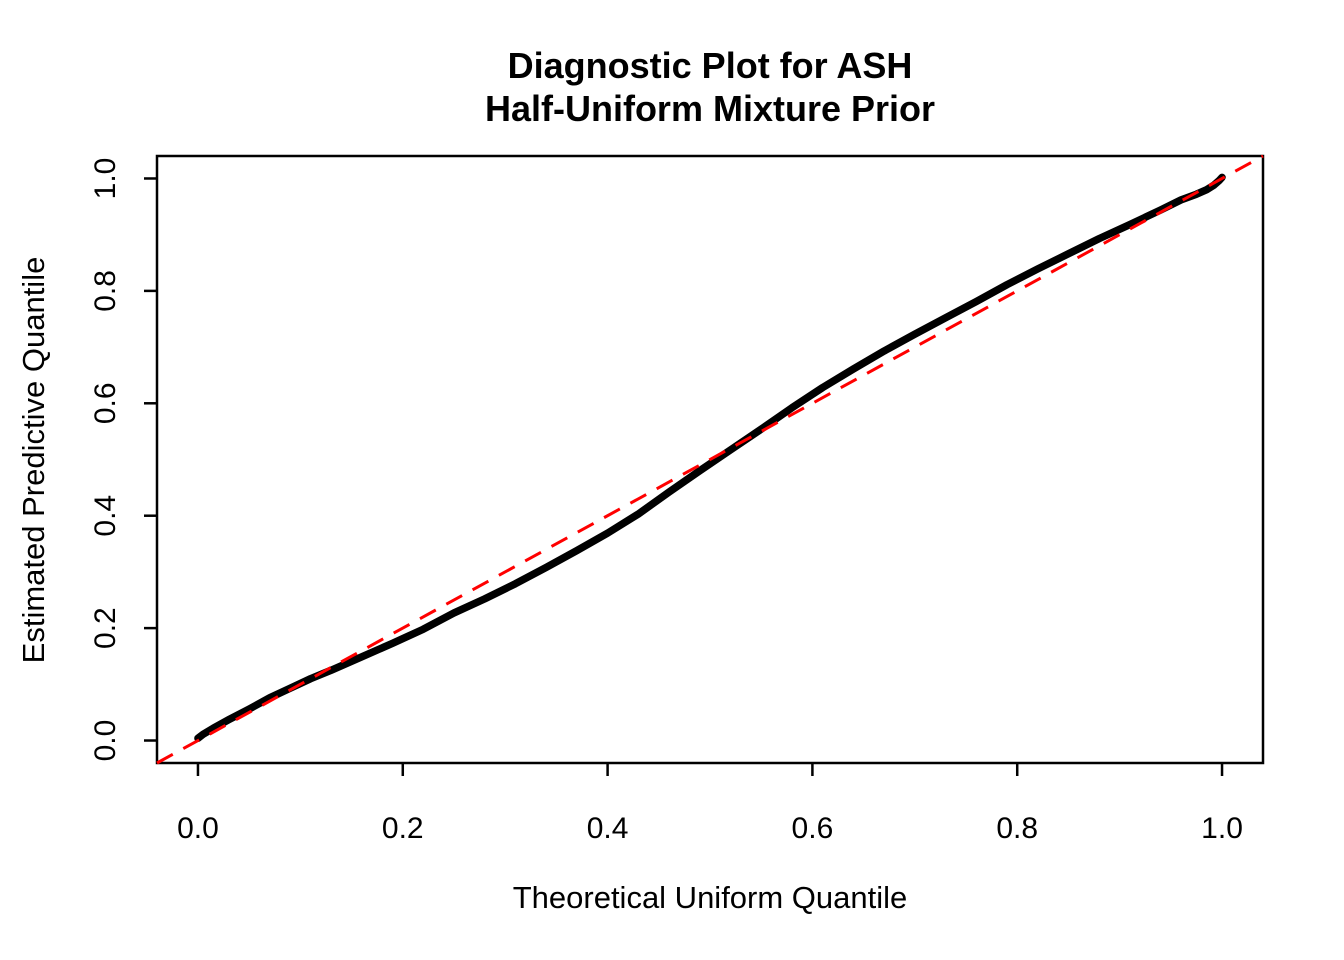  What do you see at coordinates (710, 804) in the screenshot?
I see `x-axis: 0.0 0.2 0.4 0.6 0.8 1.0` at bounding box center [710, 804].